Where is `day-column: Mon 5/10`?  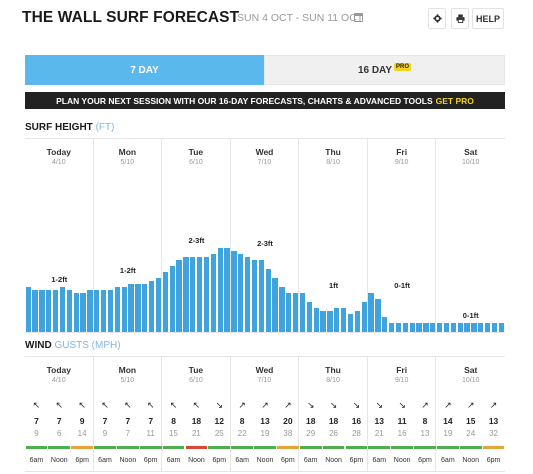
day-column: Mon 5/10 is located at coordinates (128, 235).